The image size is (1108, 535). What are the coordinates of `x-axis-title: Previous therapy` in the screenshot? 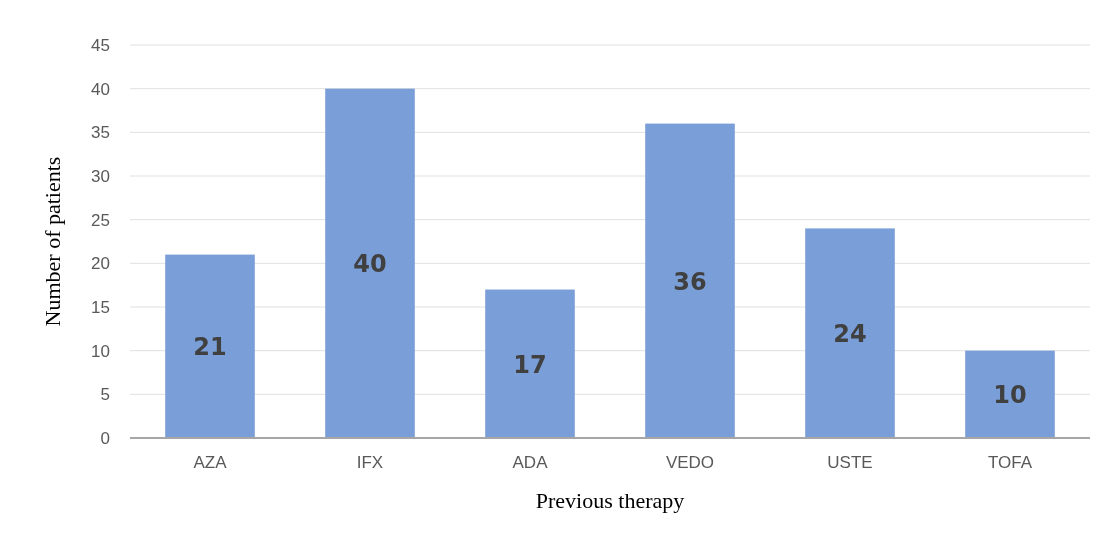 It's located at (610, 500).